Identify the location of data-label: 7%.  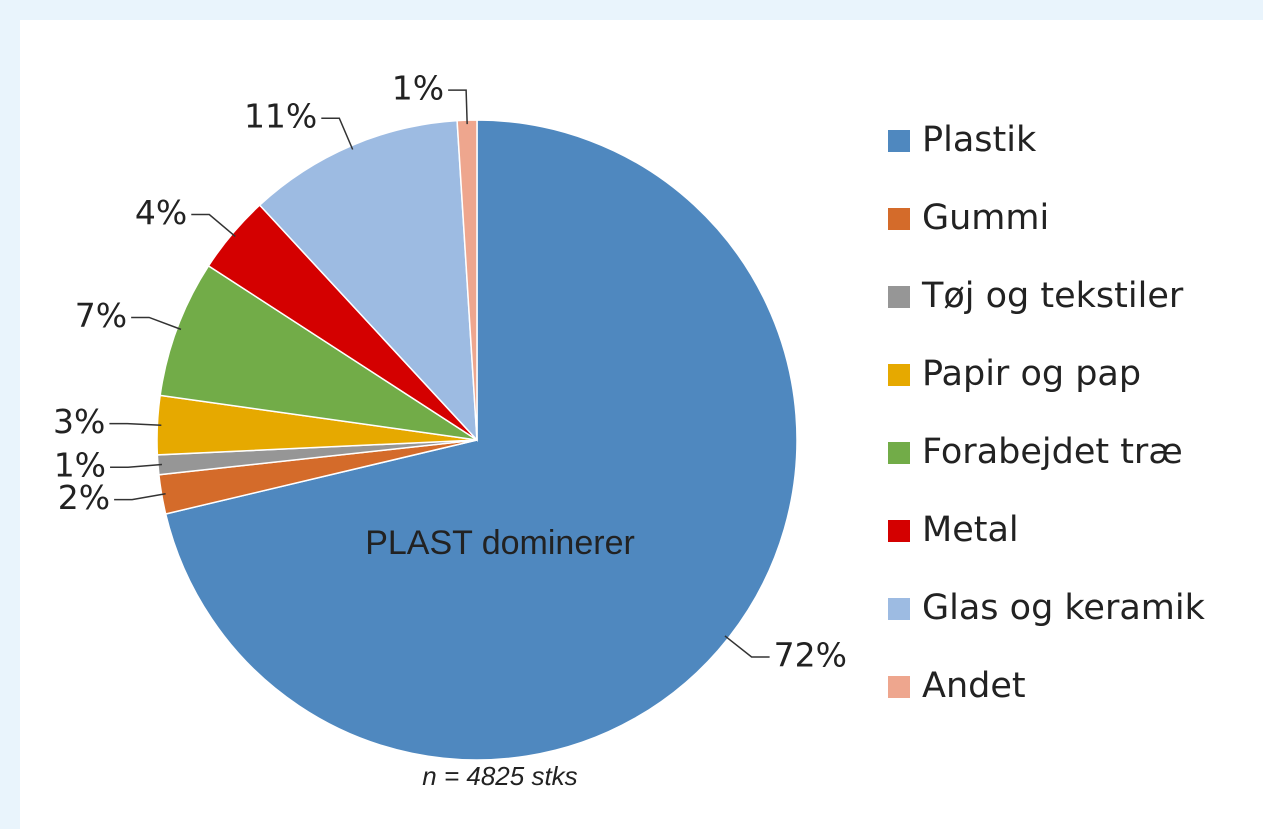
(101, 315).